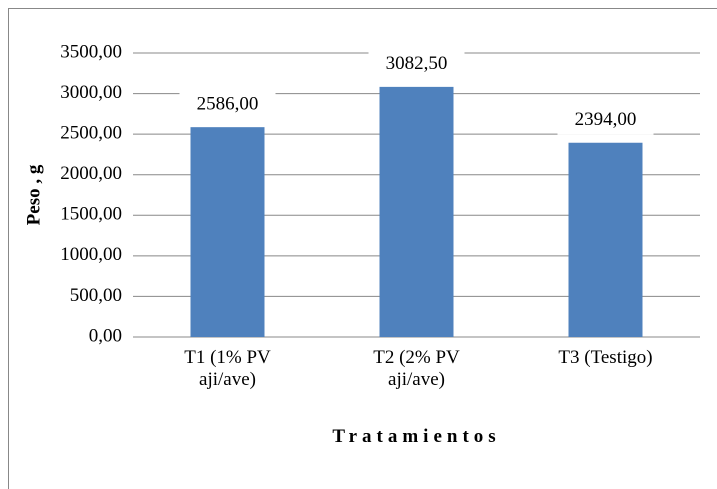 The width and height of the screenshot is (717, 489). I want to click on y-tick-label: 3500,00, so click(91, 51).